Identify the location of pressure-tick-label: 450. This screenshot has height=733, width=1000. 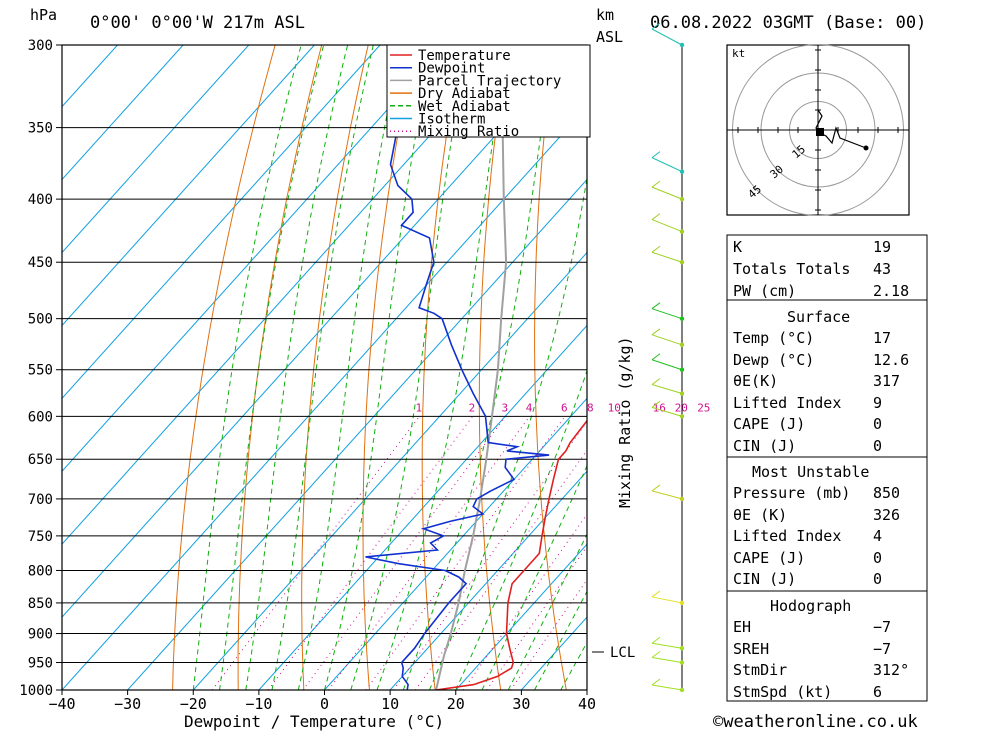
(40, 263).